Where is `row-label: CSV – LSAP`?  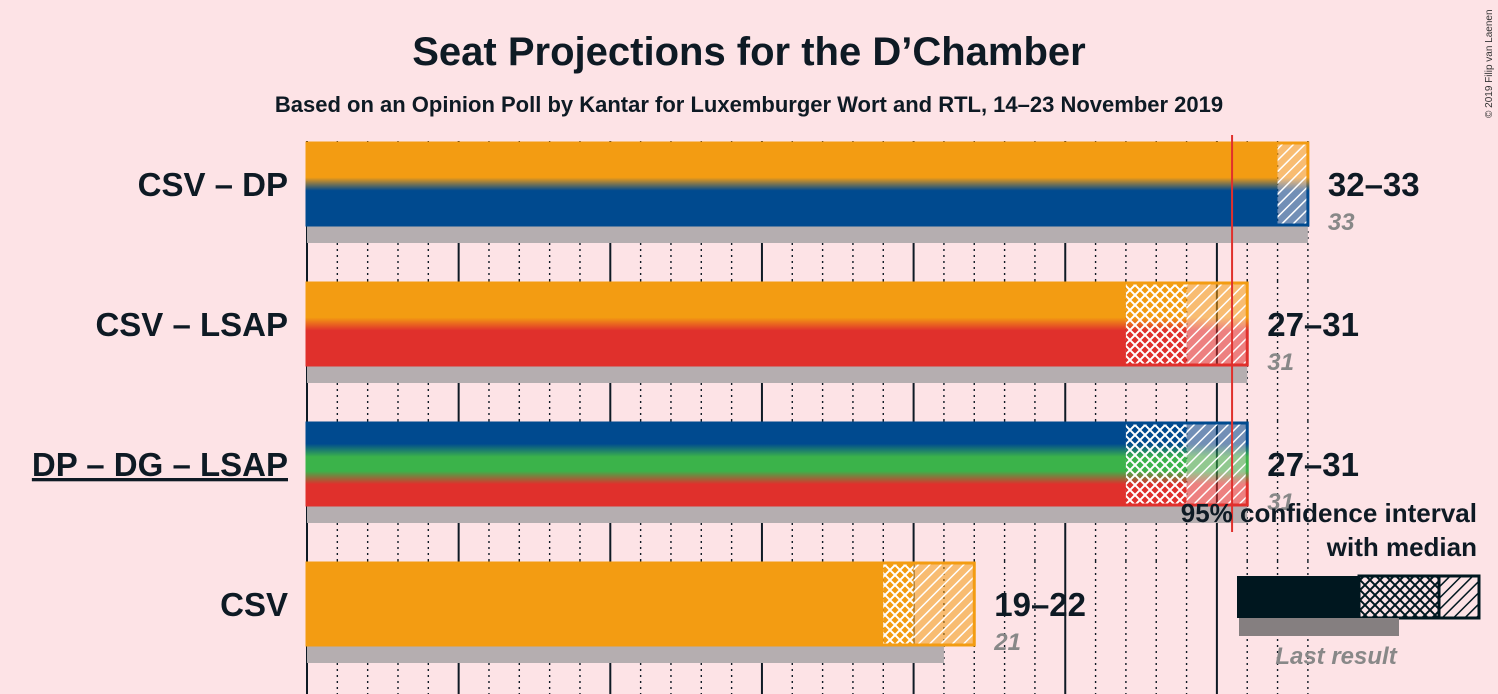 row-label: CSV – LSAP is located at coordinates (191, 324).